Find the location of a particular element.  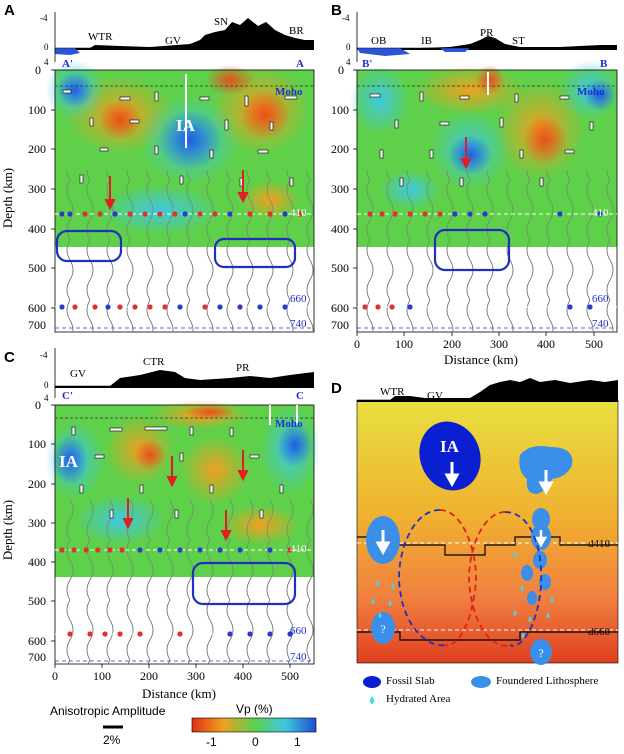

a-topo-tick: 4 is located at coordinates (46, 62).